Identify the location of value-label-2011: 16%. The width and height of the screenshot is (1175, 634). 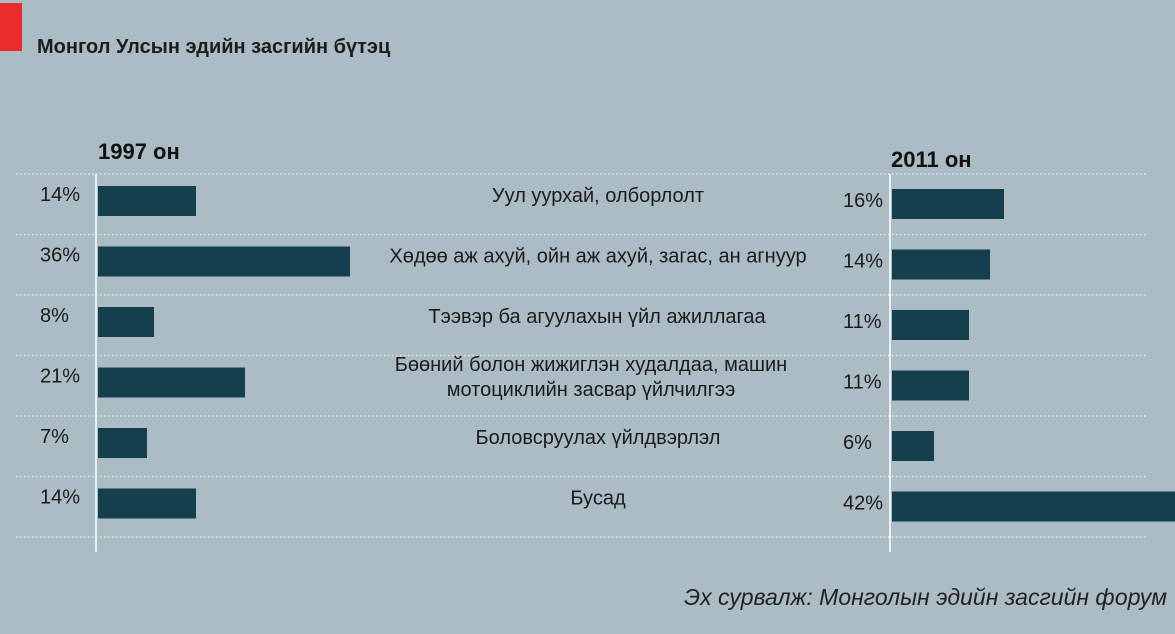
(863, 201).